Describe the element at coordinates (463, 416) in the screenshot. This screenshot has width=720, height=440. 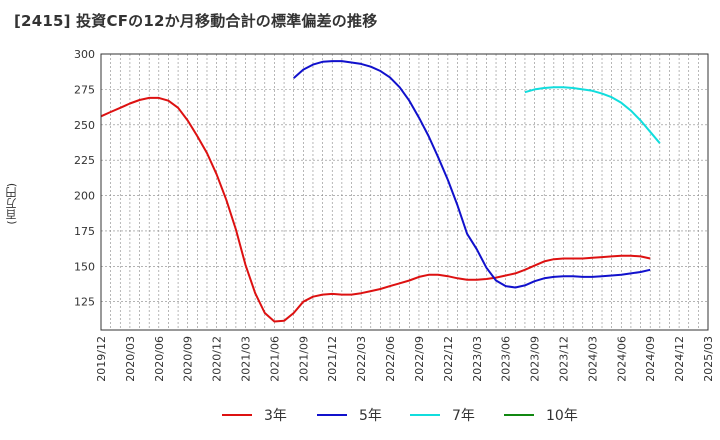
I see `legend-label-2: 7年` at that location.